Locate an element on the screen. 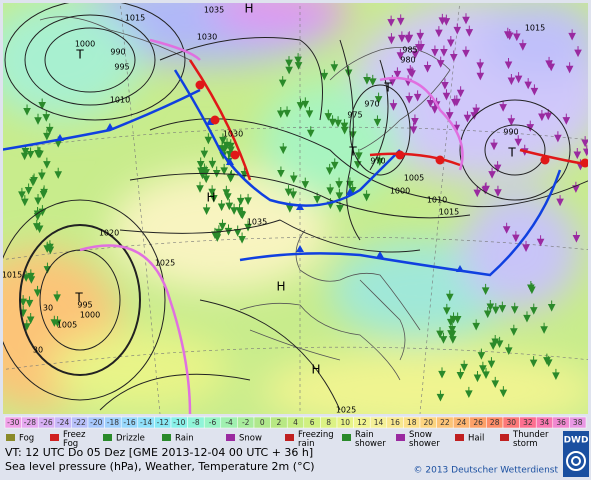 The width and height of the screenshot is (591, 480). isobar-label: 1025 is located at coordinates (346, 410).